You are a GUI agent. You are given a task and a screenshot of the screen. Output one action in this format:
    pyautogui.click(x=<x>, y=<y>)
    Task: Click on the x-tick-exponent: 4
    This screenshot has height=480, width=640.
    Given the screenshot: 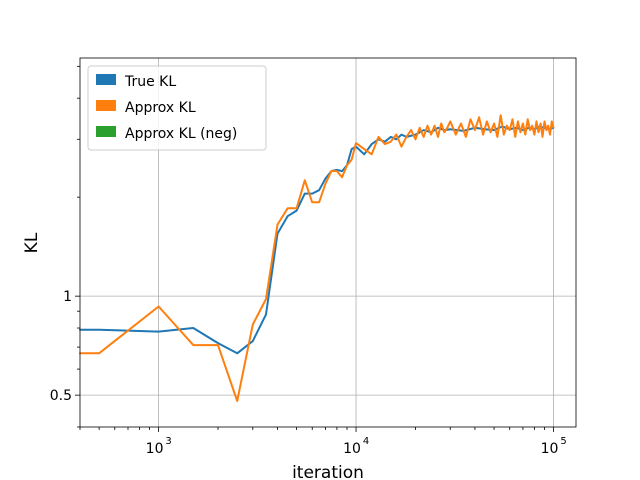 What is the action you would take?
    pyautogui.click(x=366, y=441)
    